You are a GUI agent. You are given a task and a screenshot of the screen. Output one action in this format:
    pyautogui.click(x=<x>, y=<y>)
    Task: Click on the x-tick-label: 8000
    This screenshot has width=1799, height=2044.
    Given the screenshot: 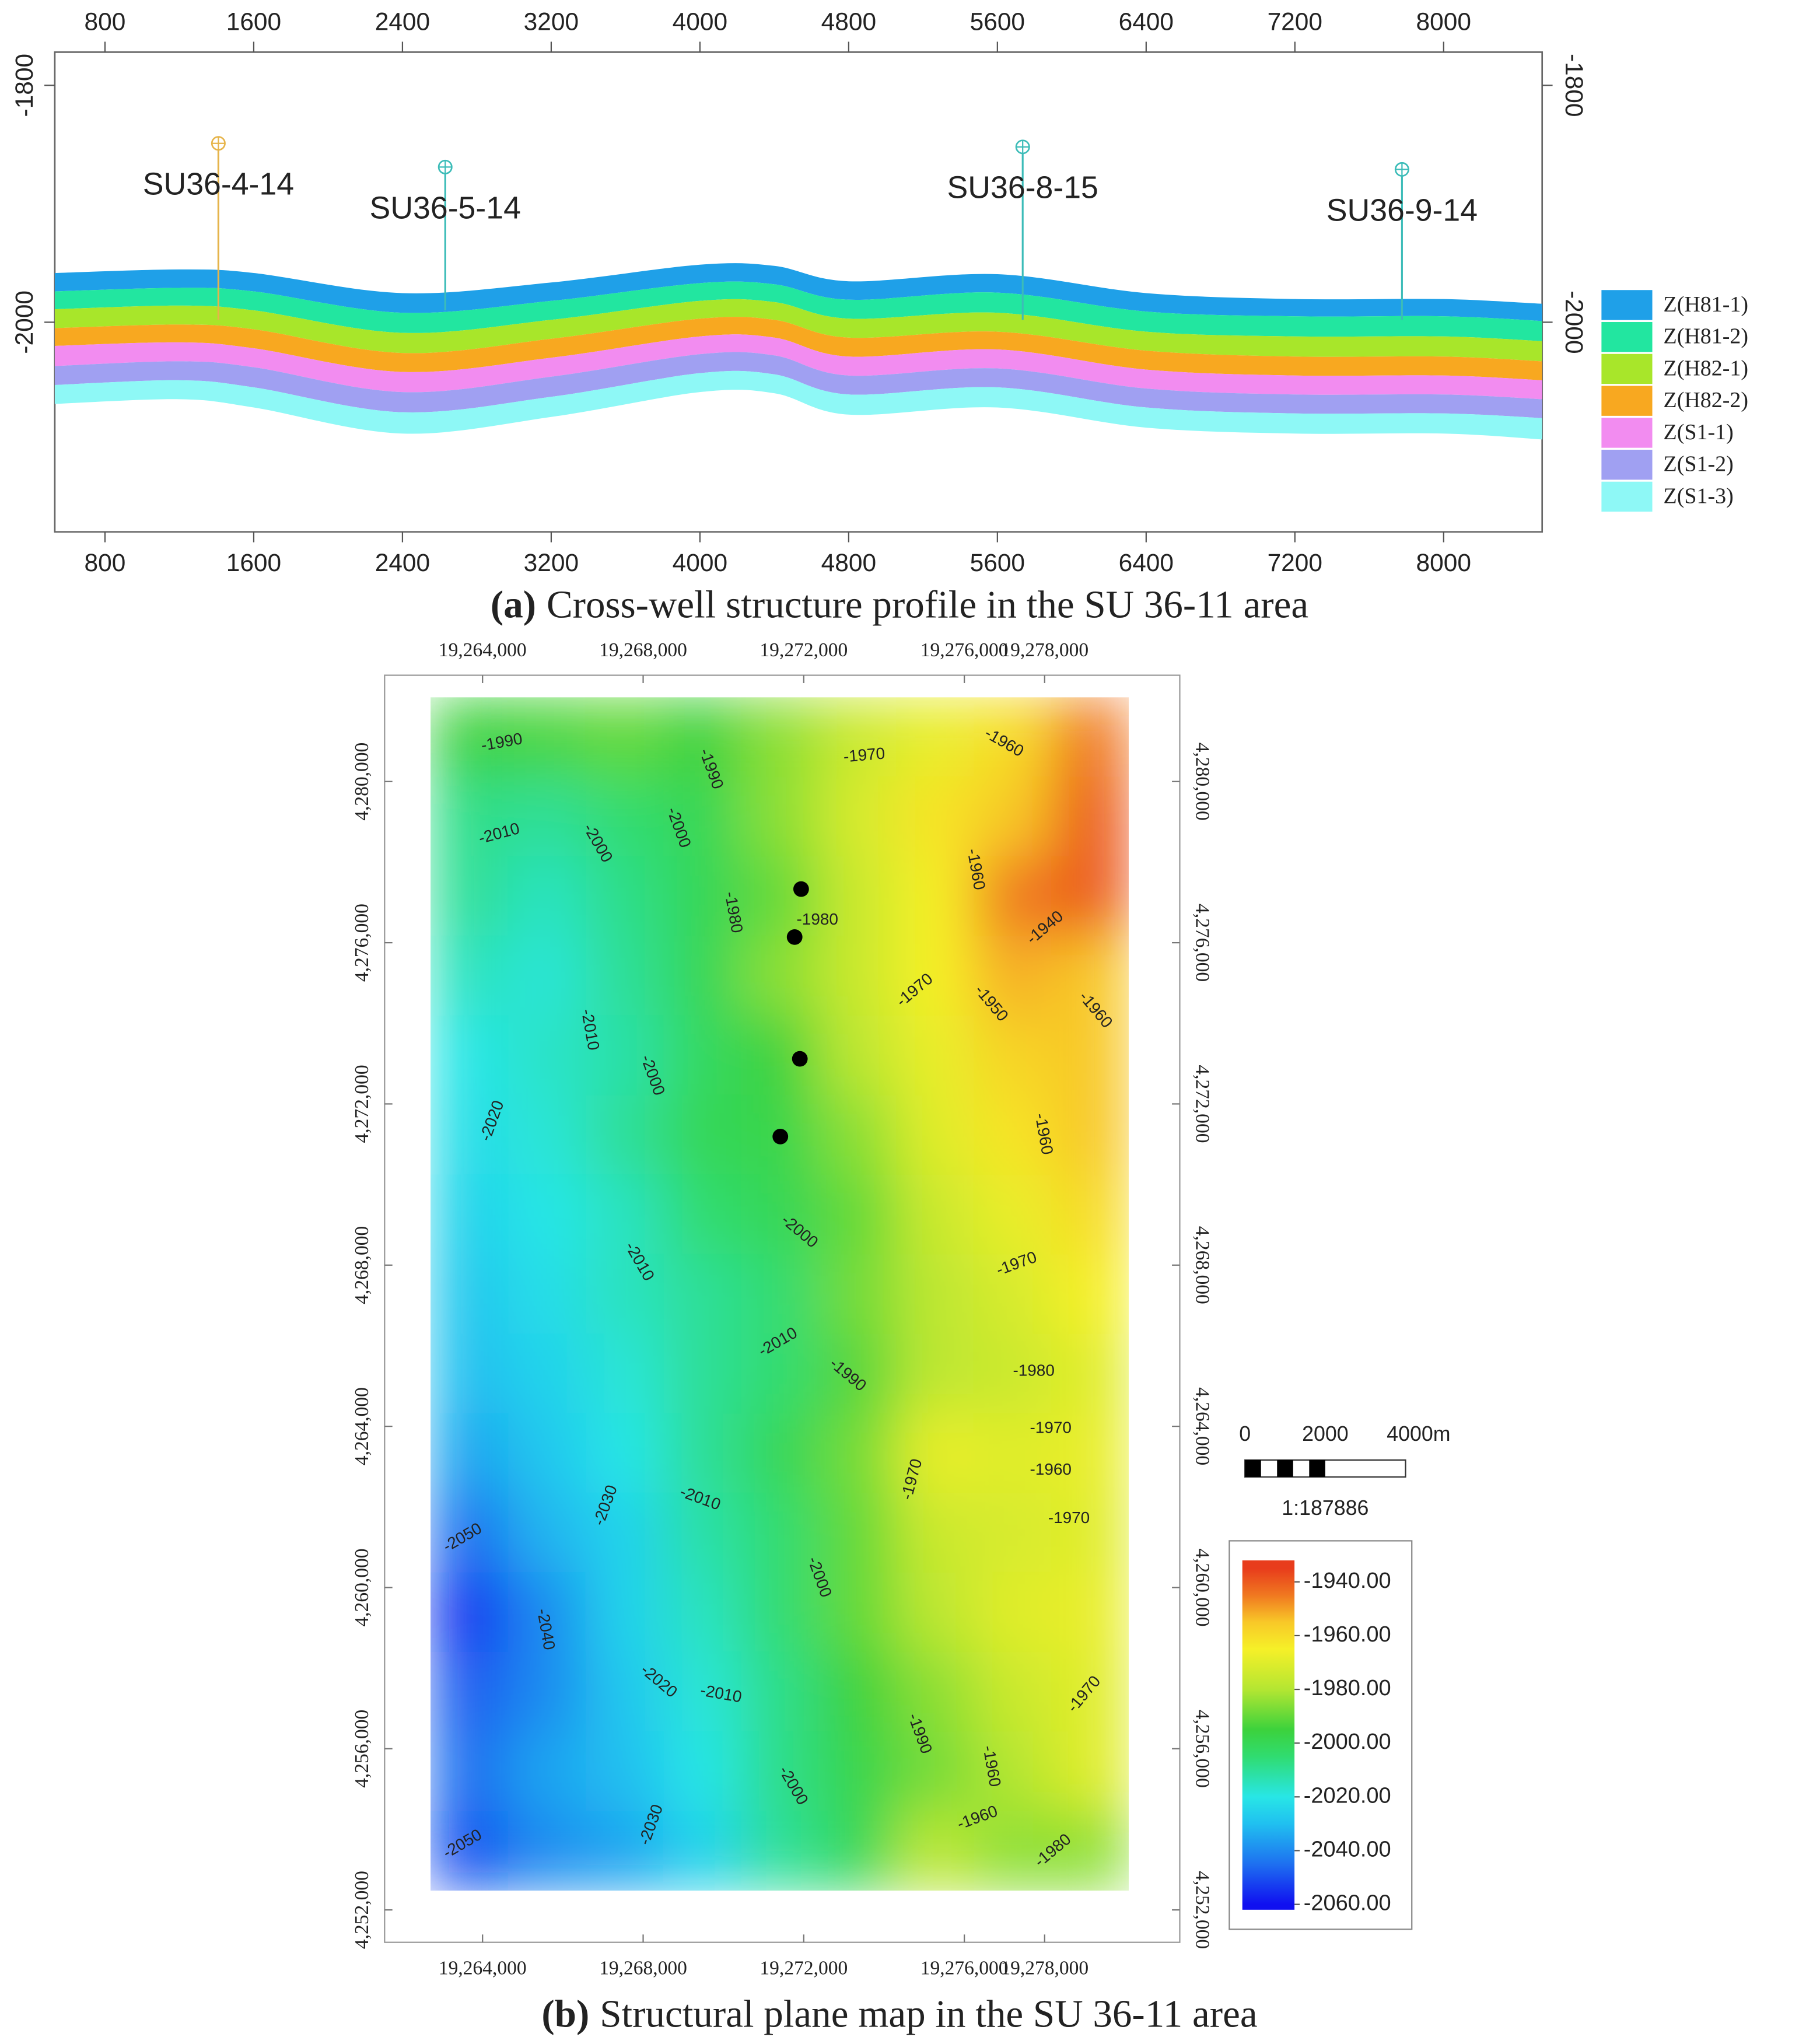 What is the action you would take?
    pyautogui.click(x=1443, y=21)
    